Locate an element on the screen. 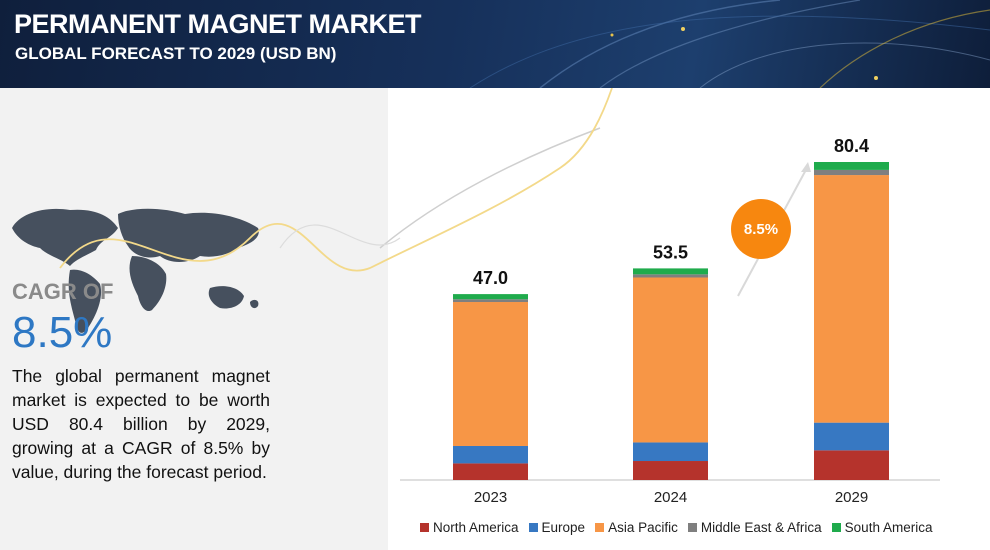  x-tick-label-2029: 2029 is located at coordinates (851, 497).